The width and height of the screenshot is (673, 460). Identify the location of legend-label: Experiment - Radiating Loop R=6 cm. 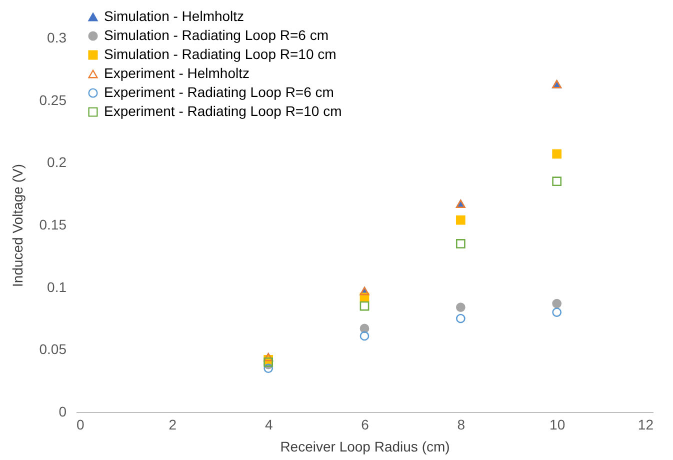
(219, 92).